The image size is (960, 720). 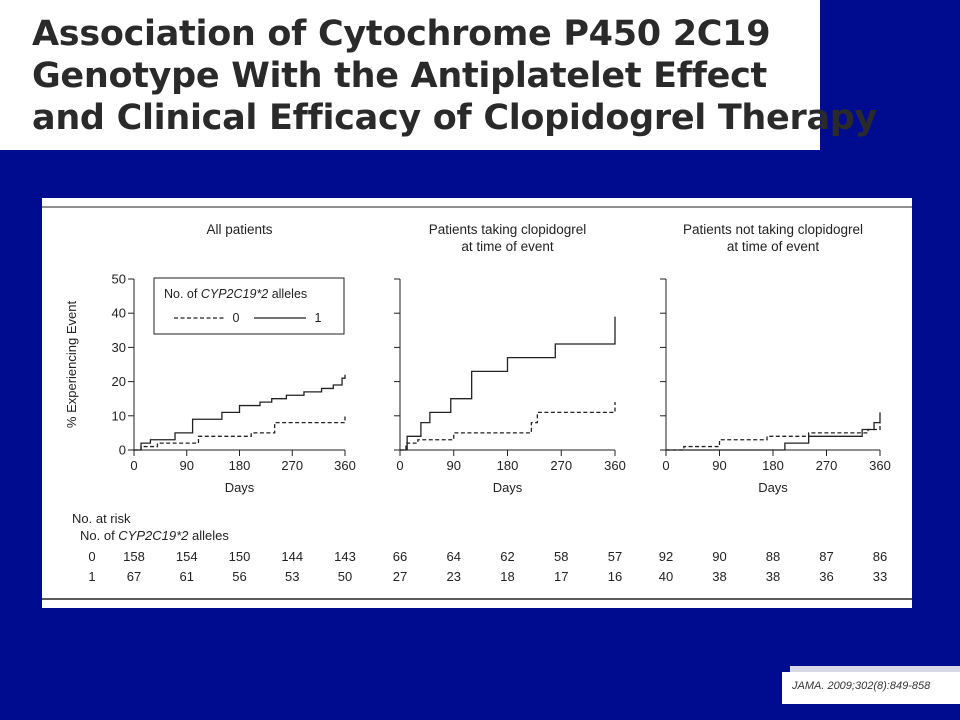 What do you see at coordinates (119, 313) in the screenshot?
I see `y-tick-label: 40` at bounding box center [119, 313].